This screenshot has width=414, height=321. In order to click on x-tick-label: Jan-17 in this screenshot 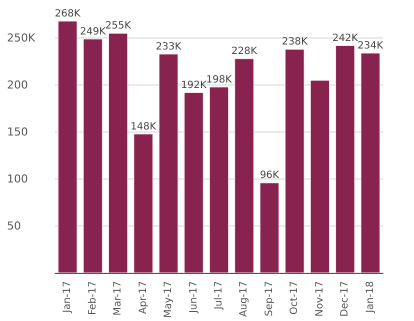, I will do `click(68, 297)`.